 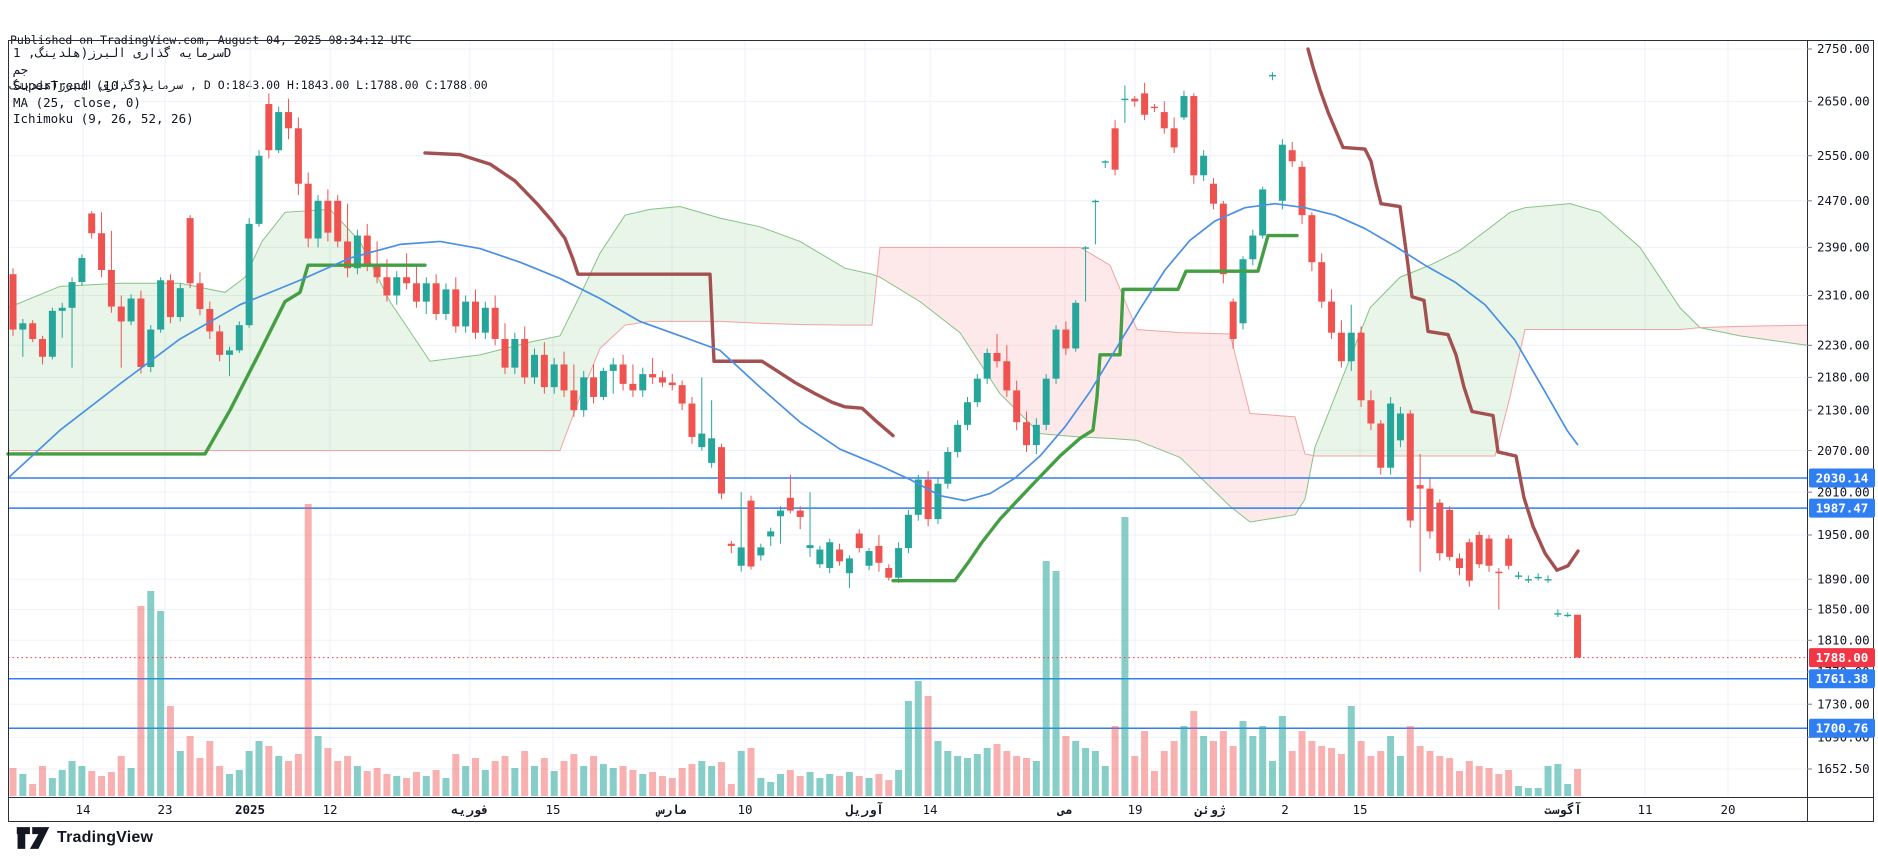 I want to click on svg-text: 12, so click(x=329, y=809).